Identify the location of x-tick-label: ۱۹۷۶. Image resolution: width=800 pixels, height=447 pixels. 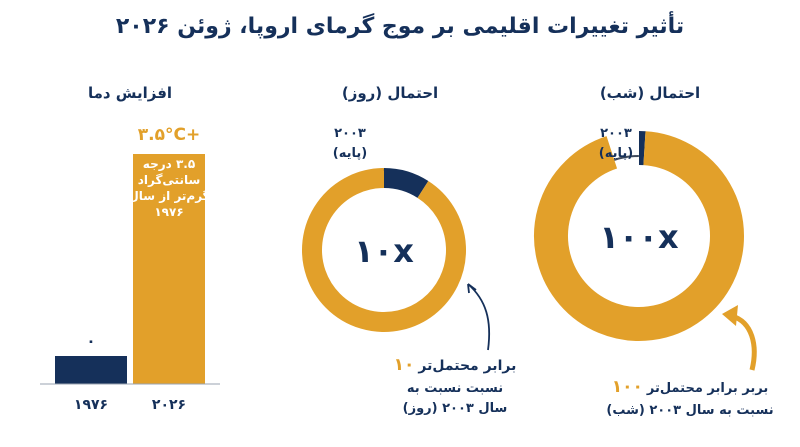
(91, 405).